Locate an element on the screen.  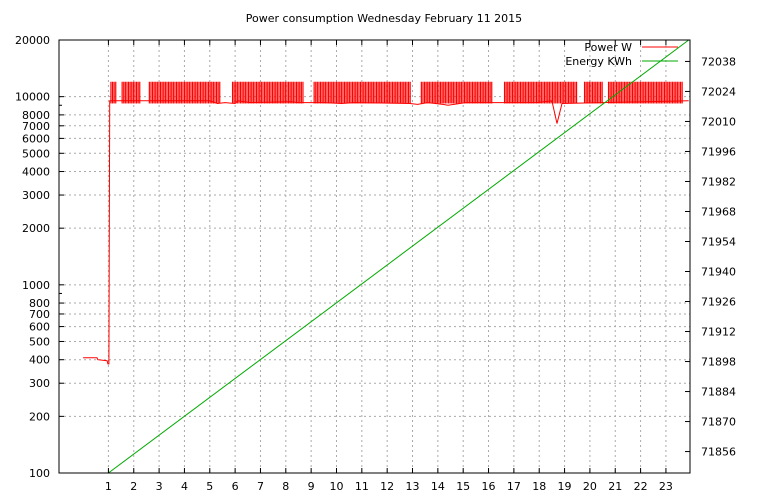
x-tick-label: 21 is located at coordinates (615, 486).